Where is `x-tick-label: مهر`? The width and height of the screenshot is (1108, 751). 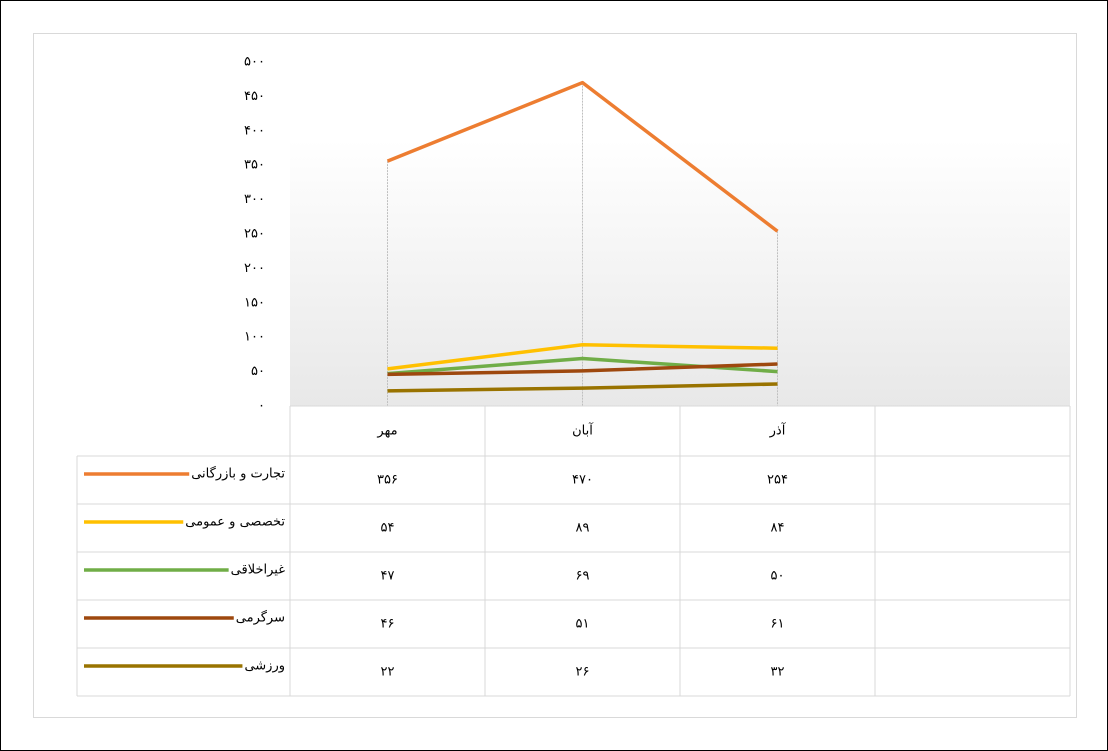 x-tick-label: مهر is located at coordinates (386, 431).